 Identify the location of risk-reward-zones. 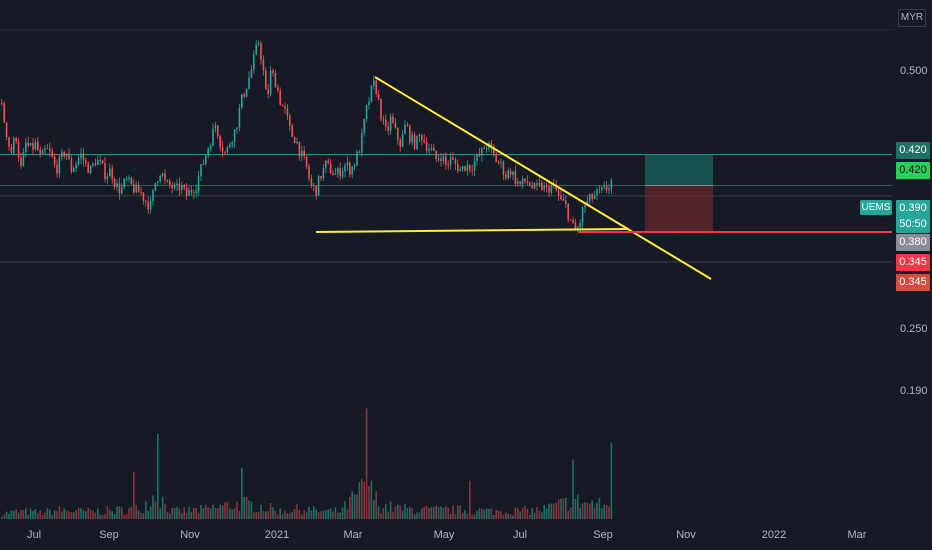
(679, 193).